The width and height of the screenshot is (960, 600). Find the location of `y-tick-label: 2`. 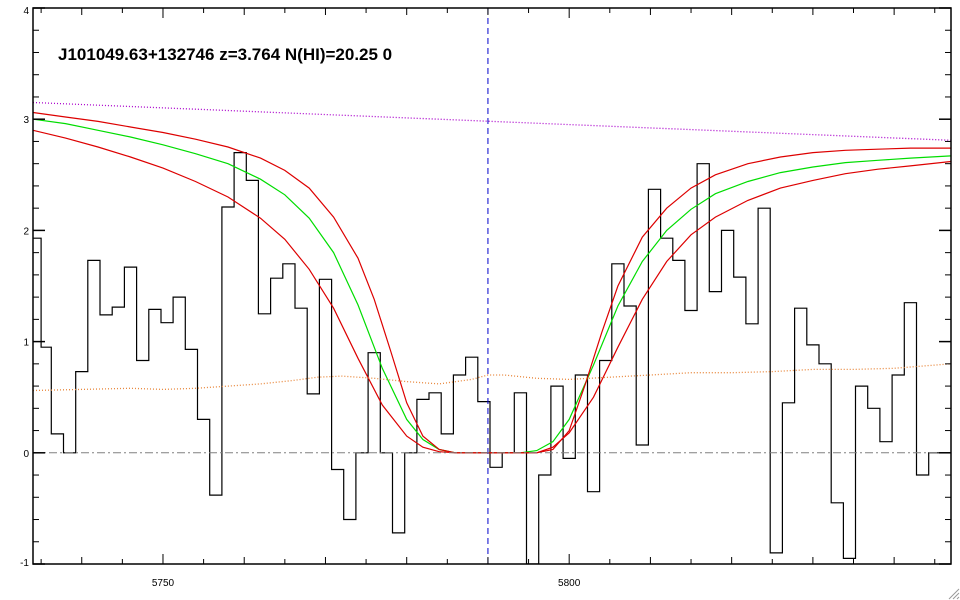

y-tick-label: 2 is located at coordinates (26, 231).